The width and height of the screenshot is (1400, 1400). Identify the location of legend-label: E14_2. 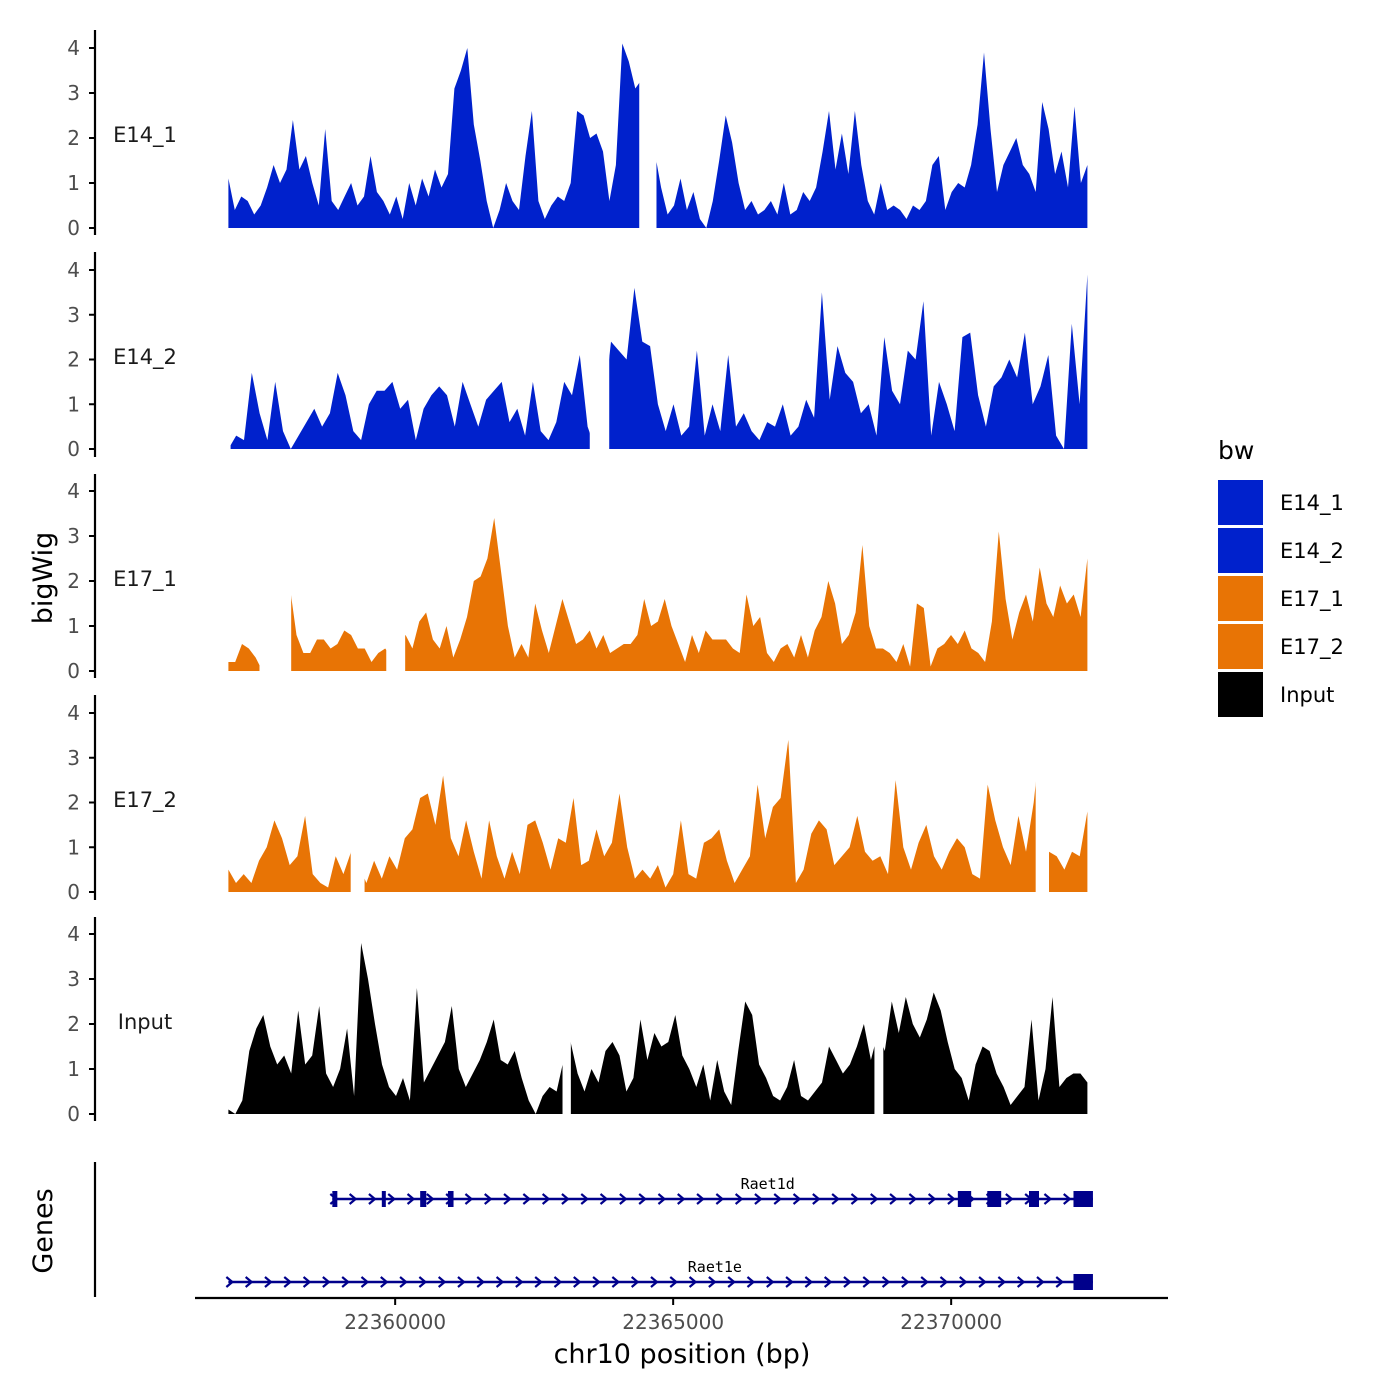
(1312, 551).